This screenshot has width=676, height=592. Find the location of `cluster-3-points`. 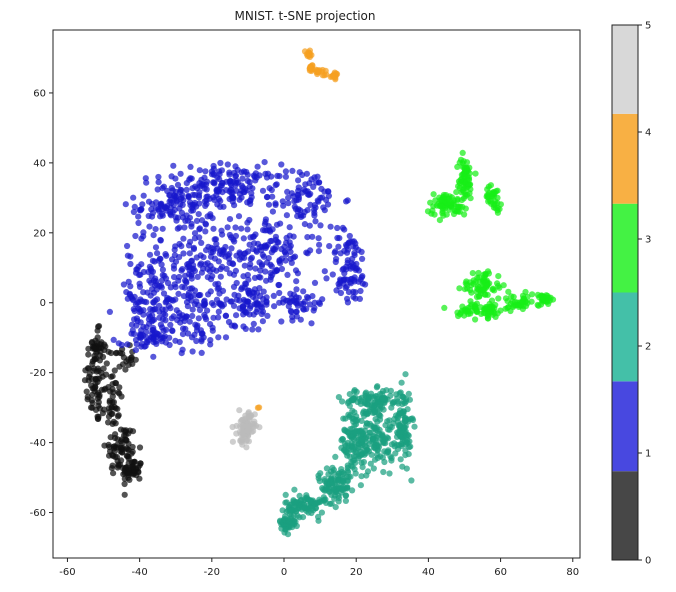

cluster-3-points is located at coordinates (490, 236).